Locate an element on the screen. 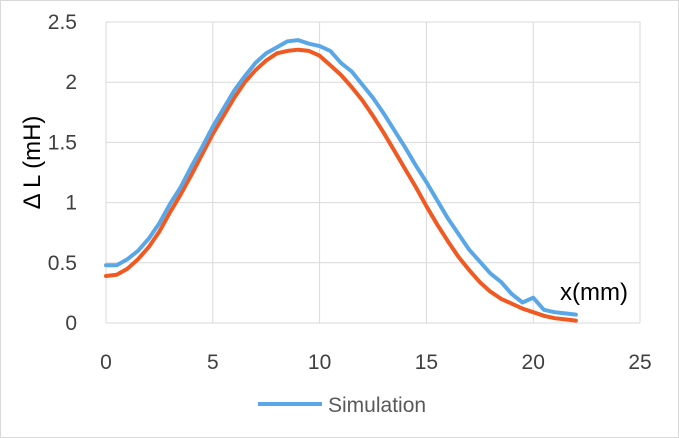  x-tick-labels: 0 5 10 15 20 25 is located at coordinates (376, 362).